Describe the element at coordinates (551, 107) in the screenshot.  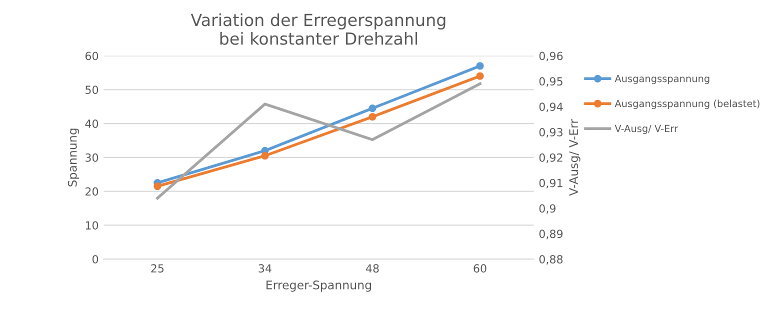
I see `y2-tick-label: 0,94` at that location.